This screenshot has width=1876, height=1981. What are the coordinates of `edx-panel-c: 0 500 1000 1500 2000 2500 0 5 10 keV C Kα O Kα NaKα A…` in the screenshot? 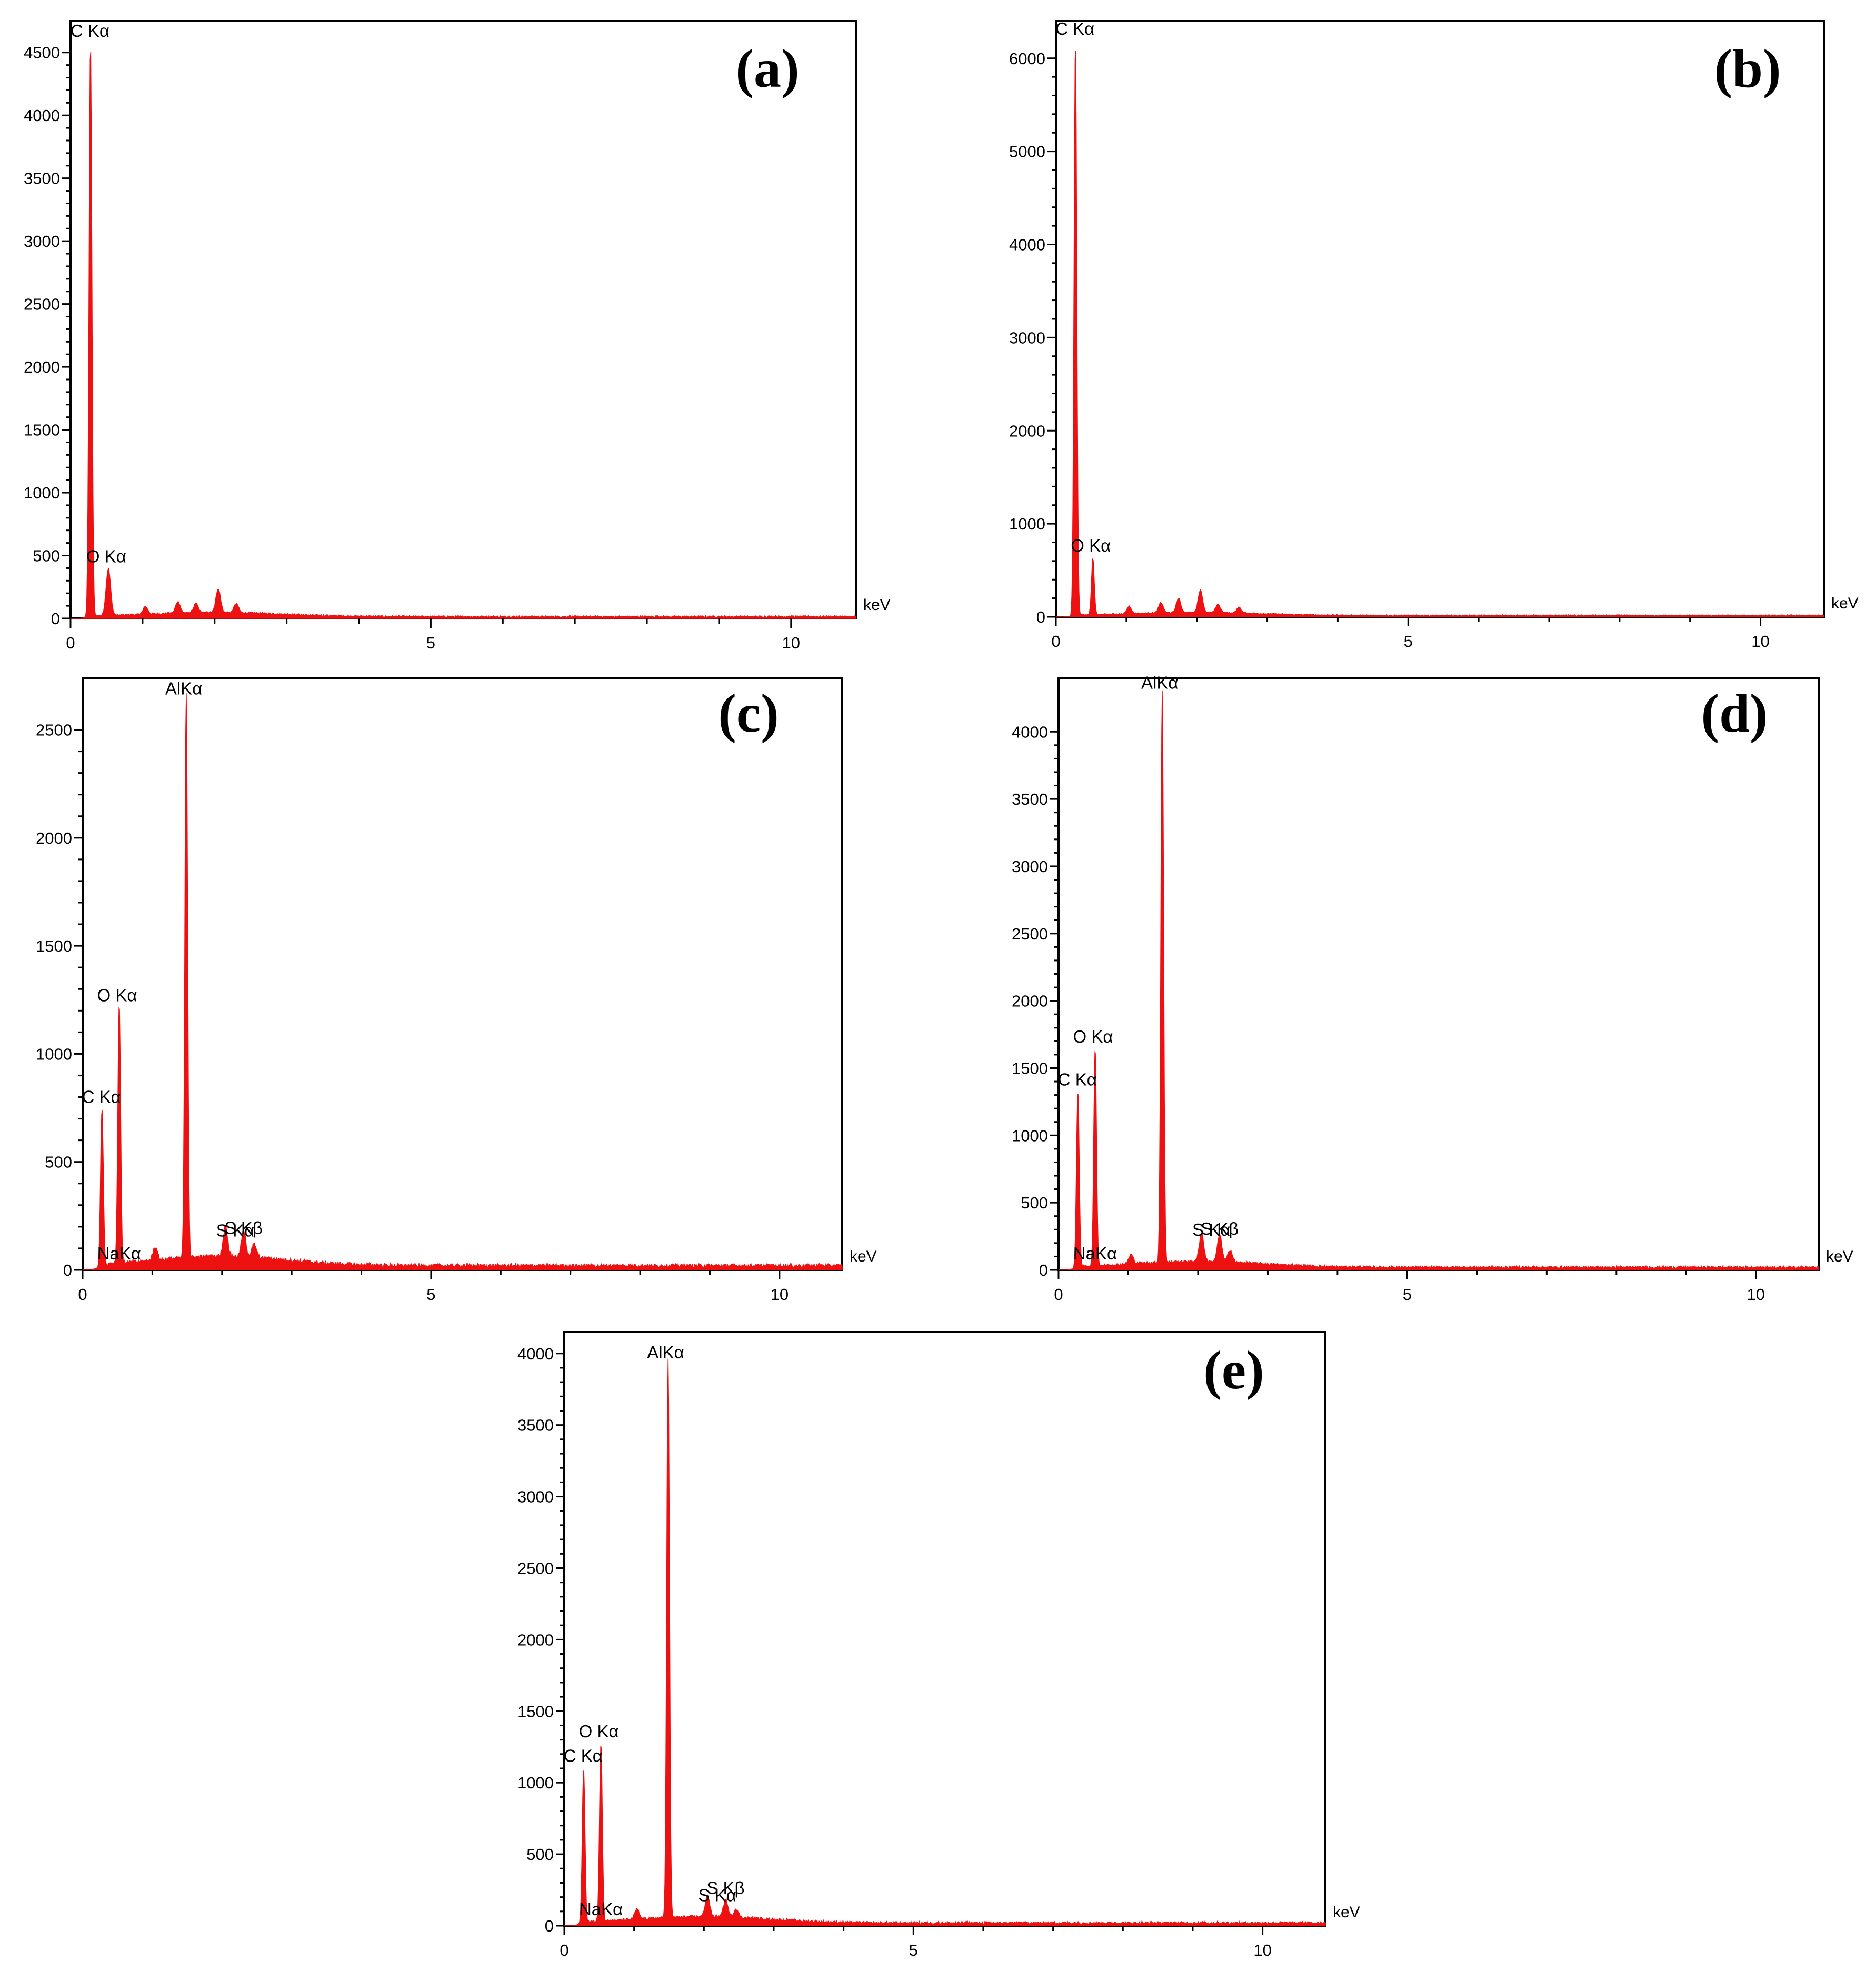 It's located at (457, 990).